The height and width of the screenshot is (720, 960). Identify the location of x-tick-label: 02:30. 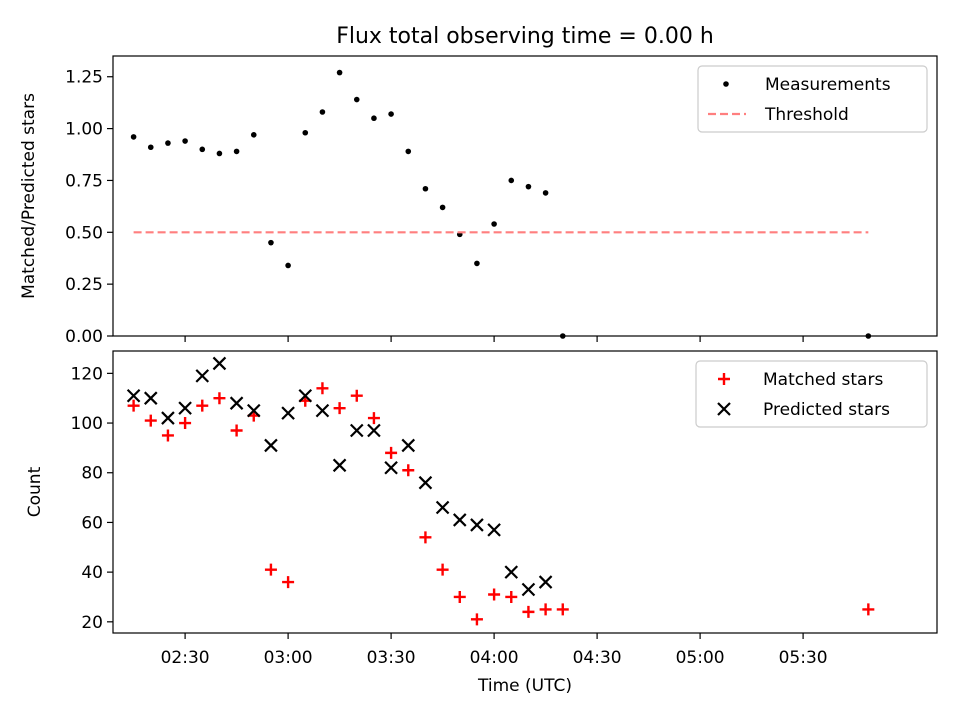
(185, 658).